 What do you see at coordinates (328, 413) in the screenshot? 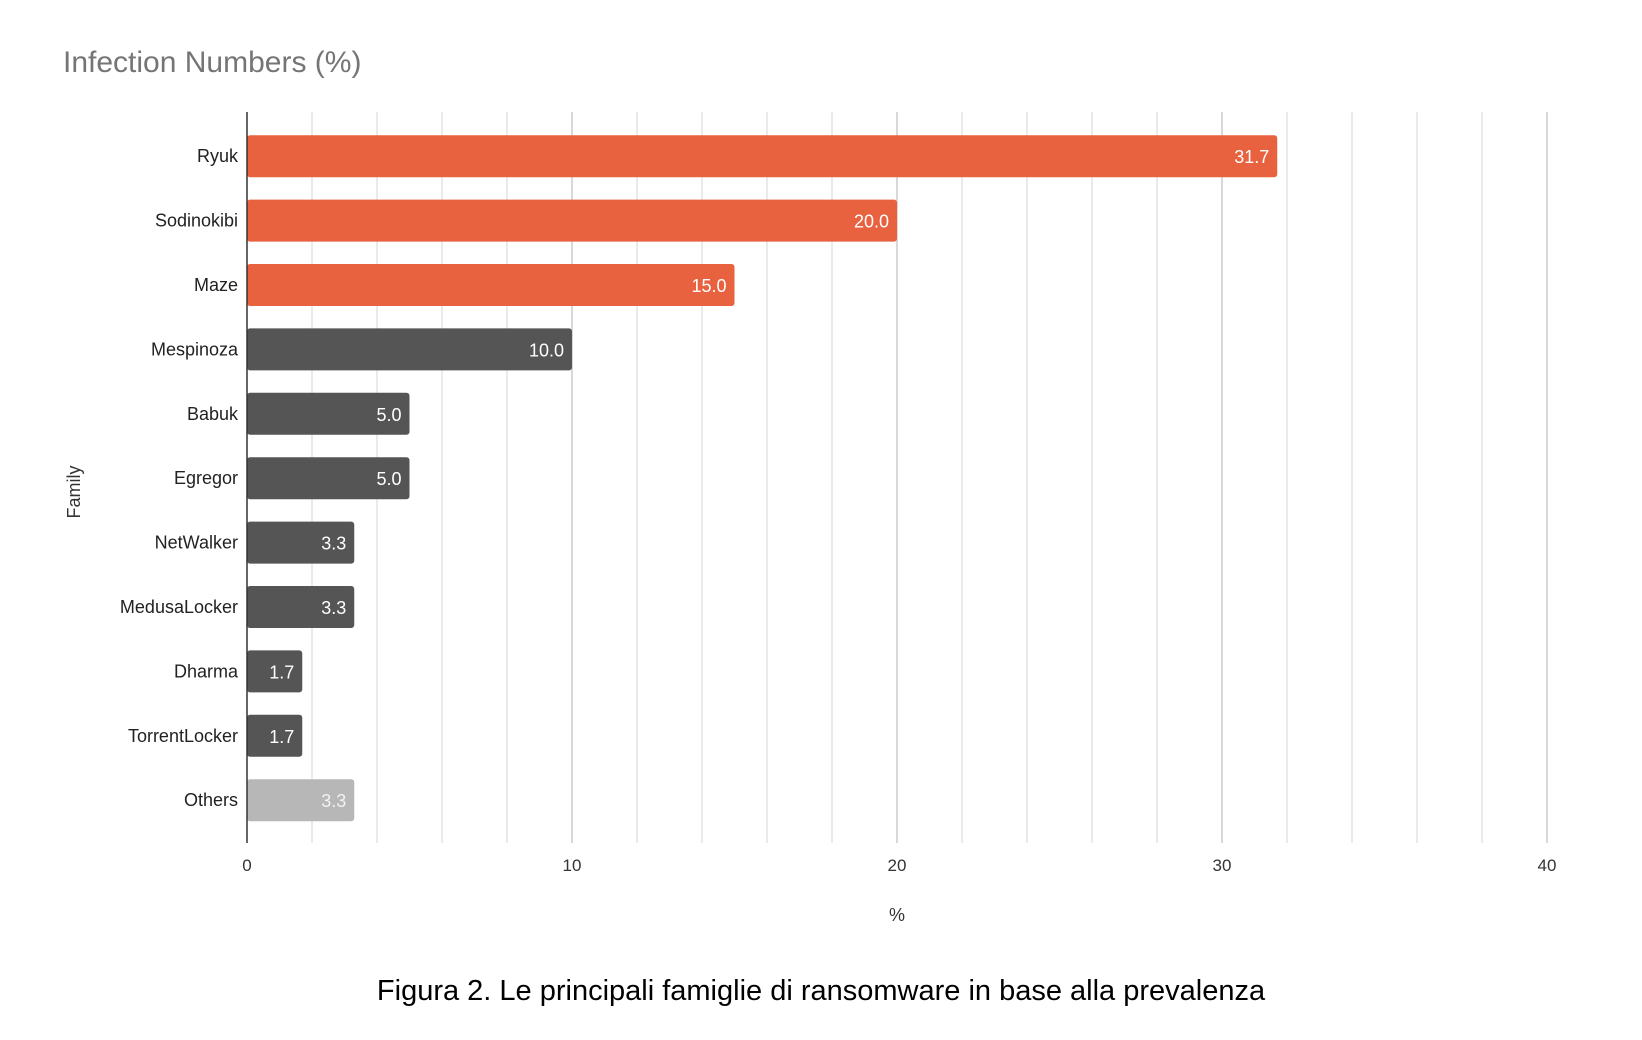
I see `bar-babuk` at bounding box center [328, 413].